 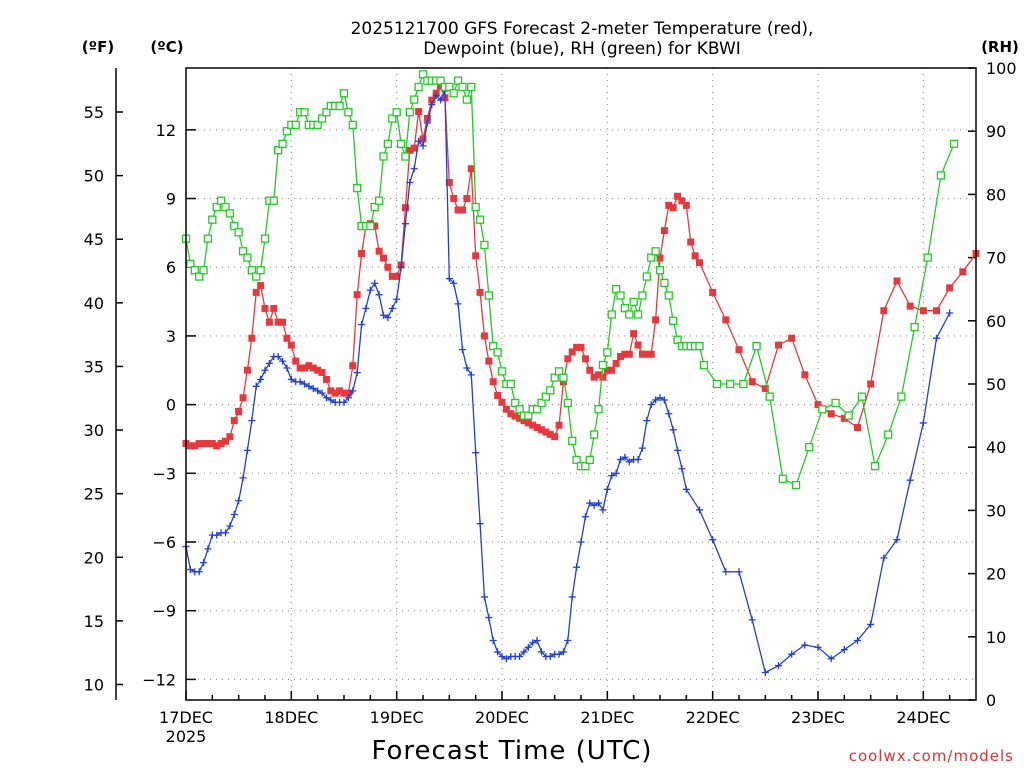 What do you see at coordinates (607, 717) in the screenshot?
I see `time-tick-label: 21DEC` at bounding box center [607, 717].